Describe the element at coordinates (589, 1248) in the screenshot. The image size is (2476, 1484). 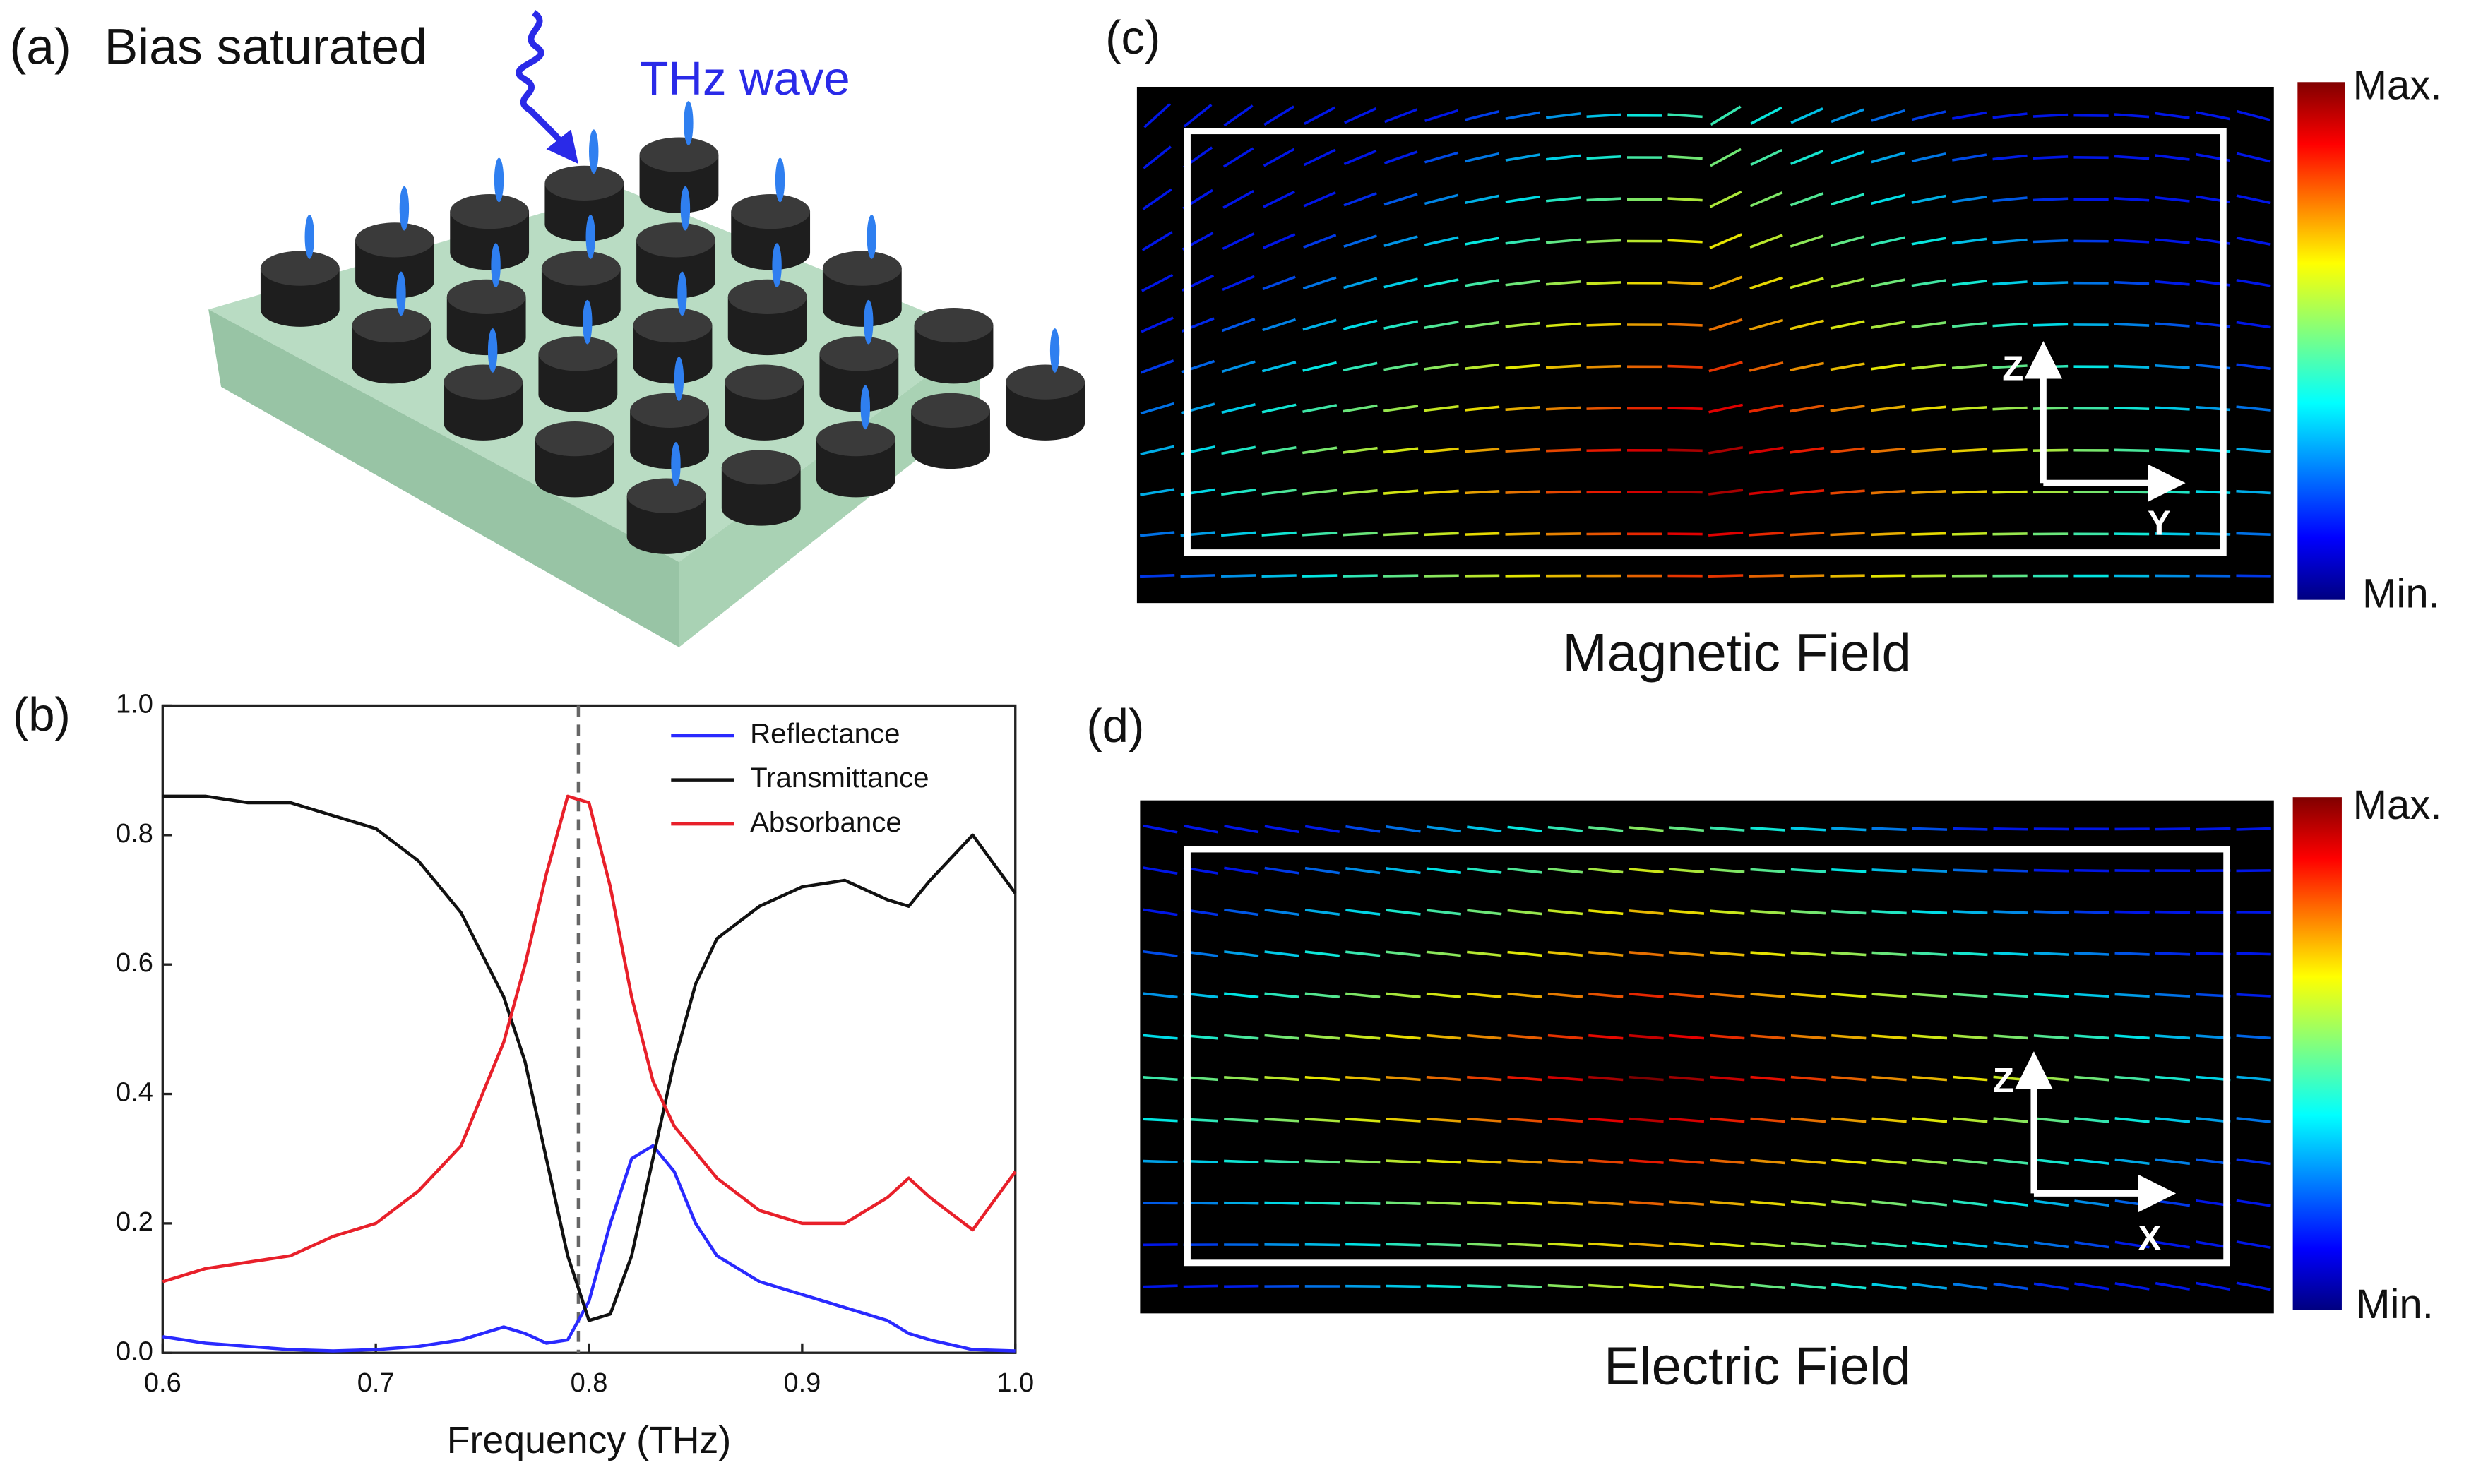
I see `series-line` at that location.